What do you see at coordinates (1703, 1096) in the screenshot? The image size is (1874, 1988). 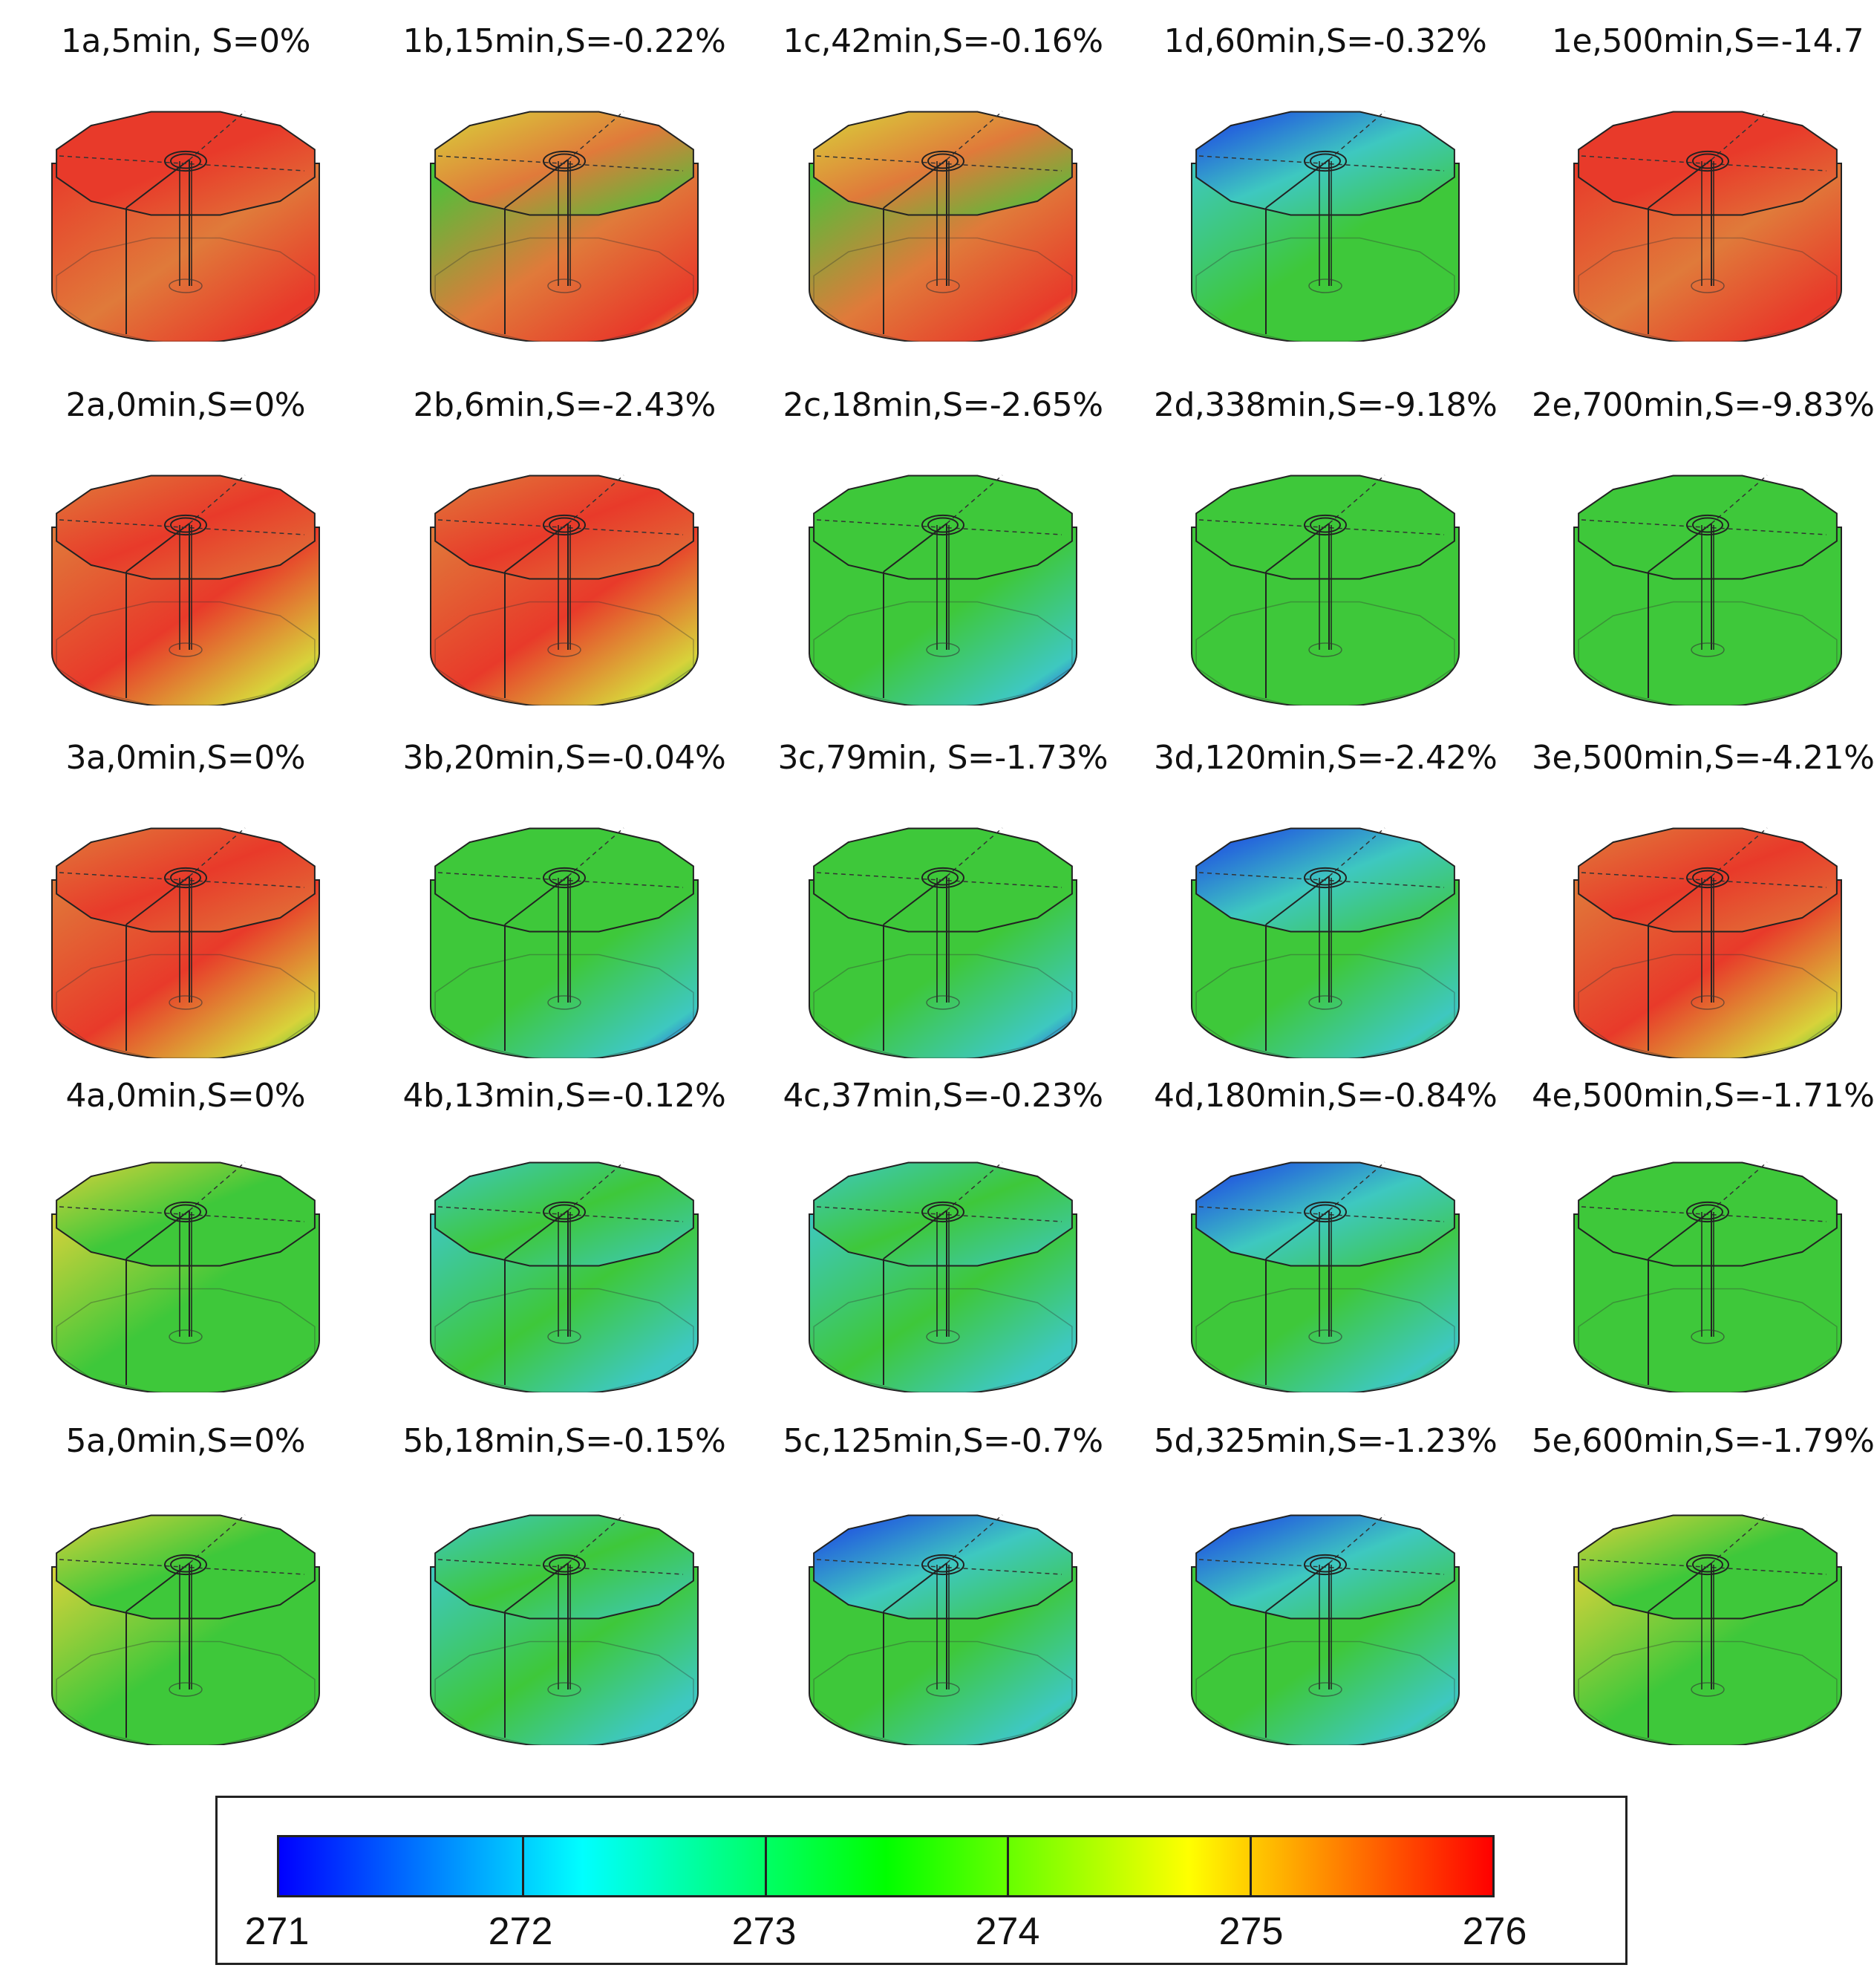 I see `panel-label-4e: 4e,500min,S=-1.71%` at bounding box center [1703, 1096].